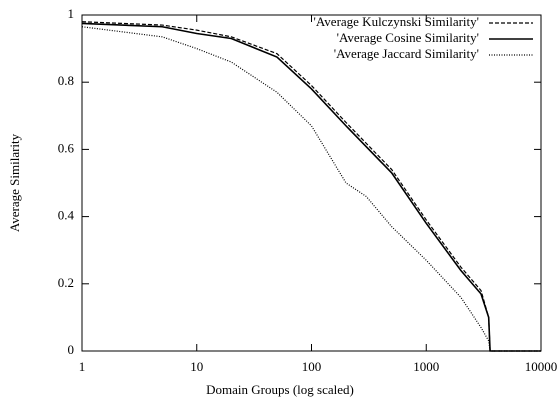 The width and height of the screenshot is (560, 401). Describe the element at coordinates (66, 215) in the screenshot. I see `y-tick-label: 0.4` at that location.